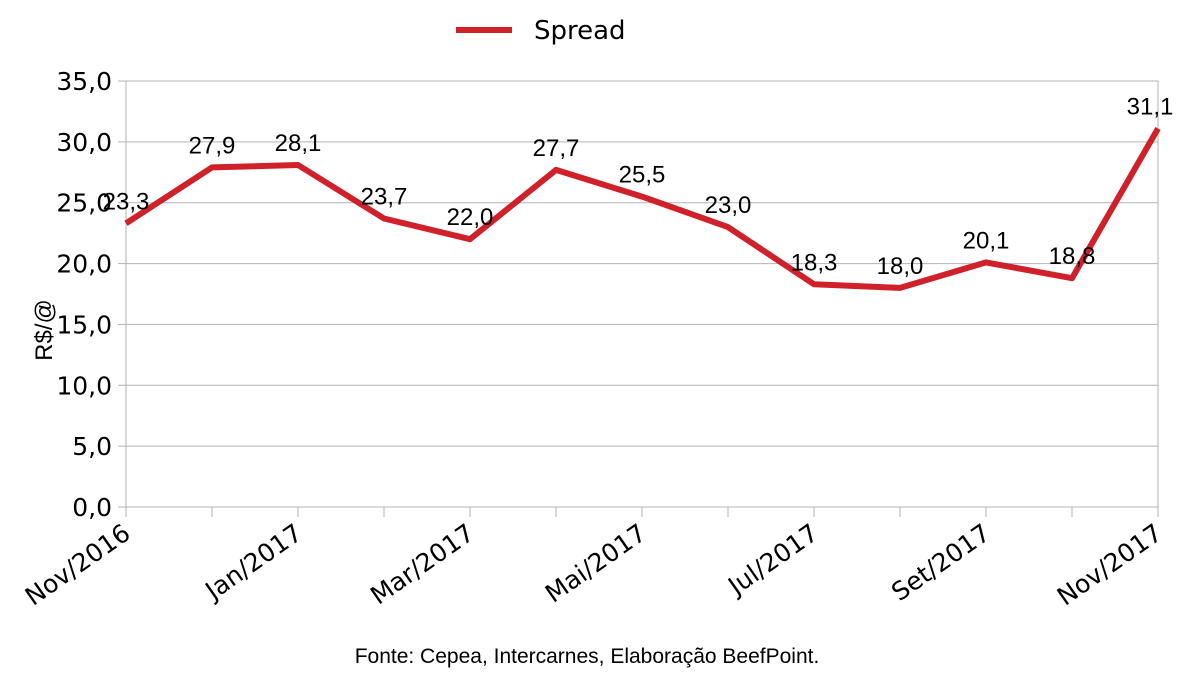 The image size is (1192, 676). Describe the element at coordinates (384, 197) in the screenshot. I see `data-label: 23,7` at that location.